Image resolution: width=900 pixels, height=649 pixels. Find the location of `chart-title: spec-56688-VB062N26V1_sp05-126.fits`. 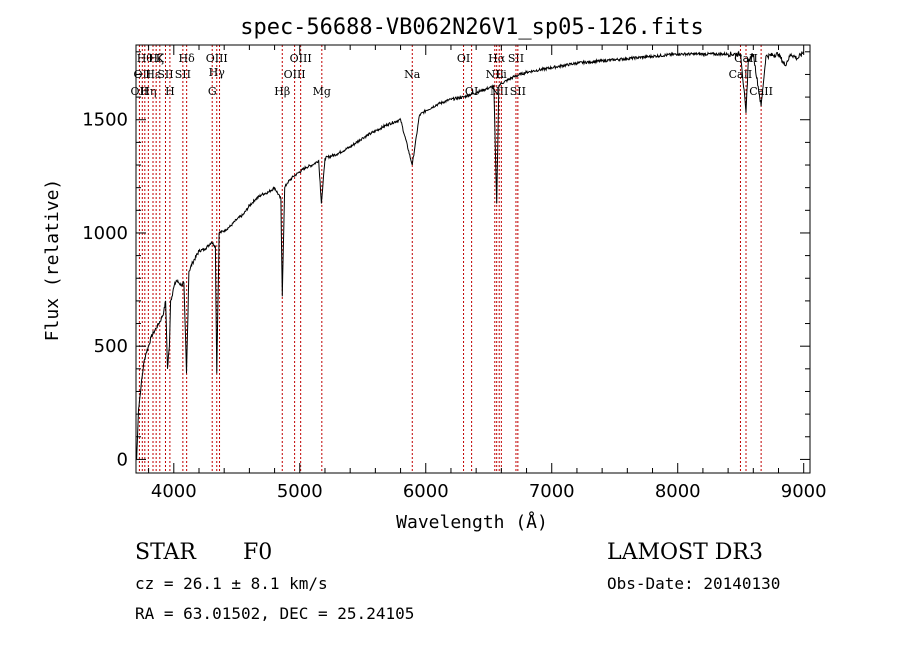

chart-title: spec-56688-VB062N26V1_sp05-126.fits is located at coordinates (472, 27).